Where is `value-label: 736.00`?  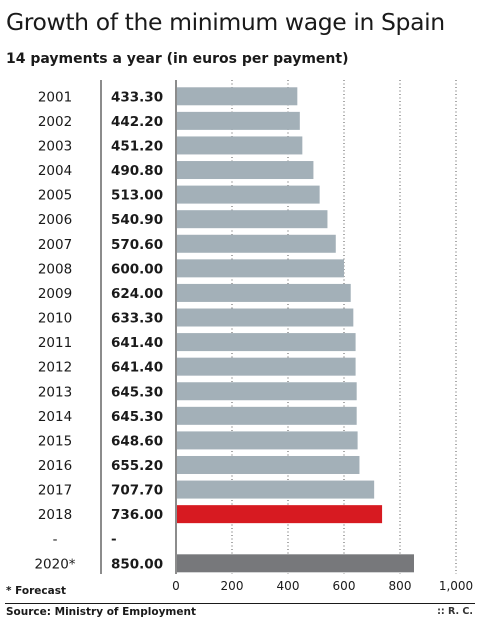 value-label: 736.00 is located at coordinates (137, 515).